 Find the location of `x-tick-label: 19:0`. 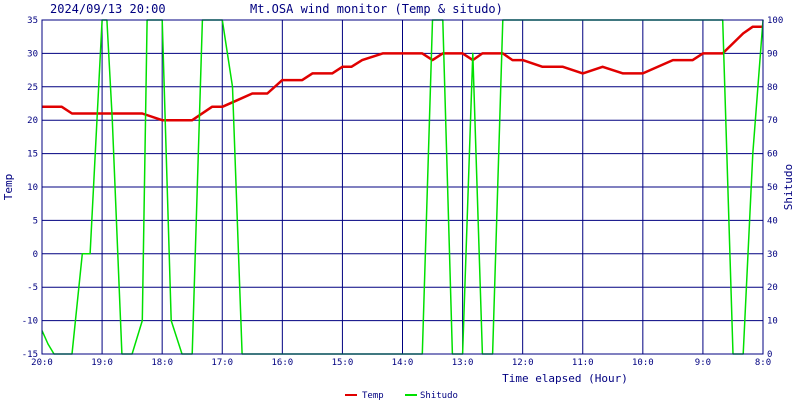

x-tick-label: 19:0 is located at coordinates (102, 363).